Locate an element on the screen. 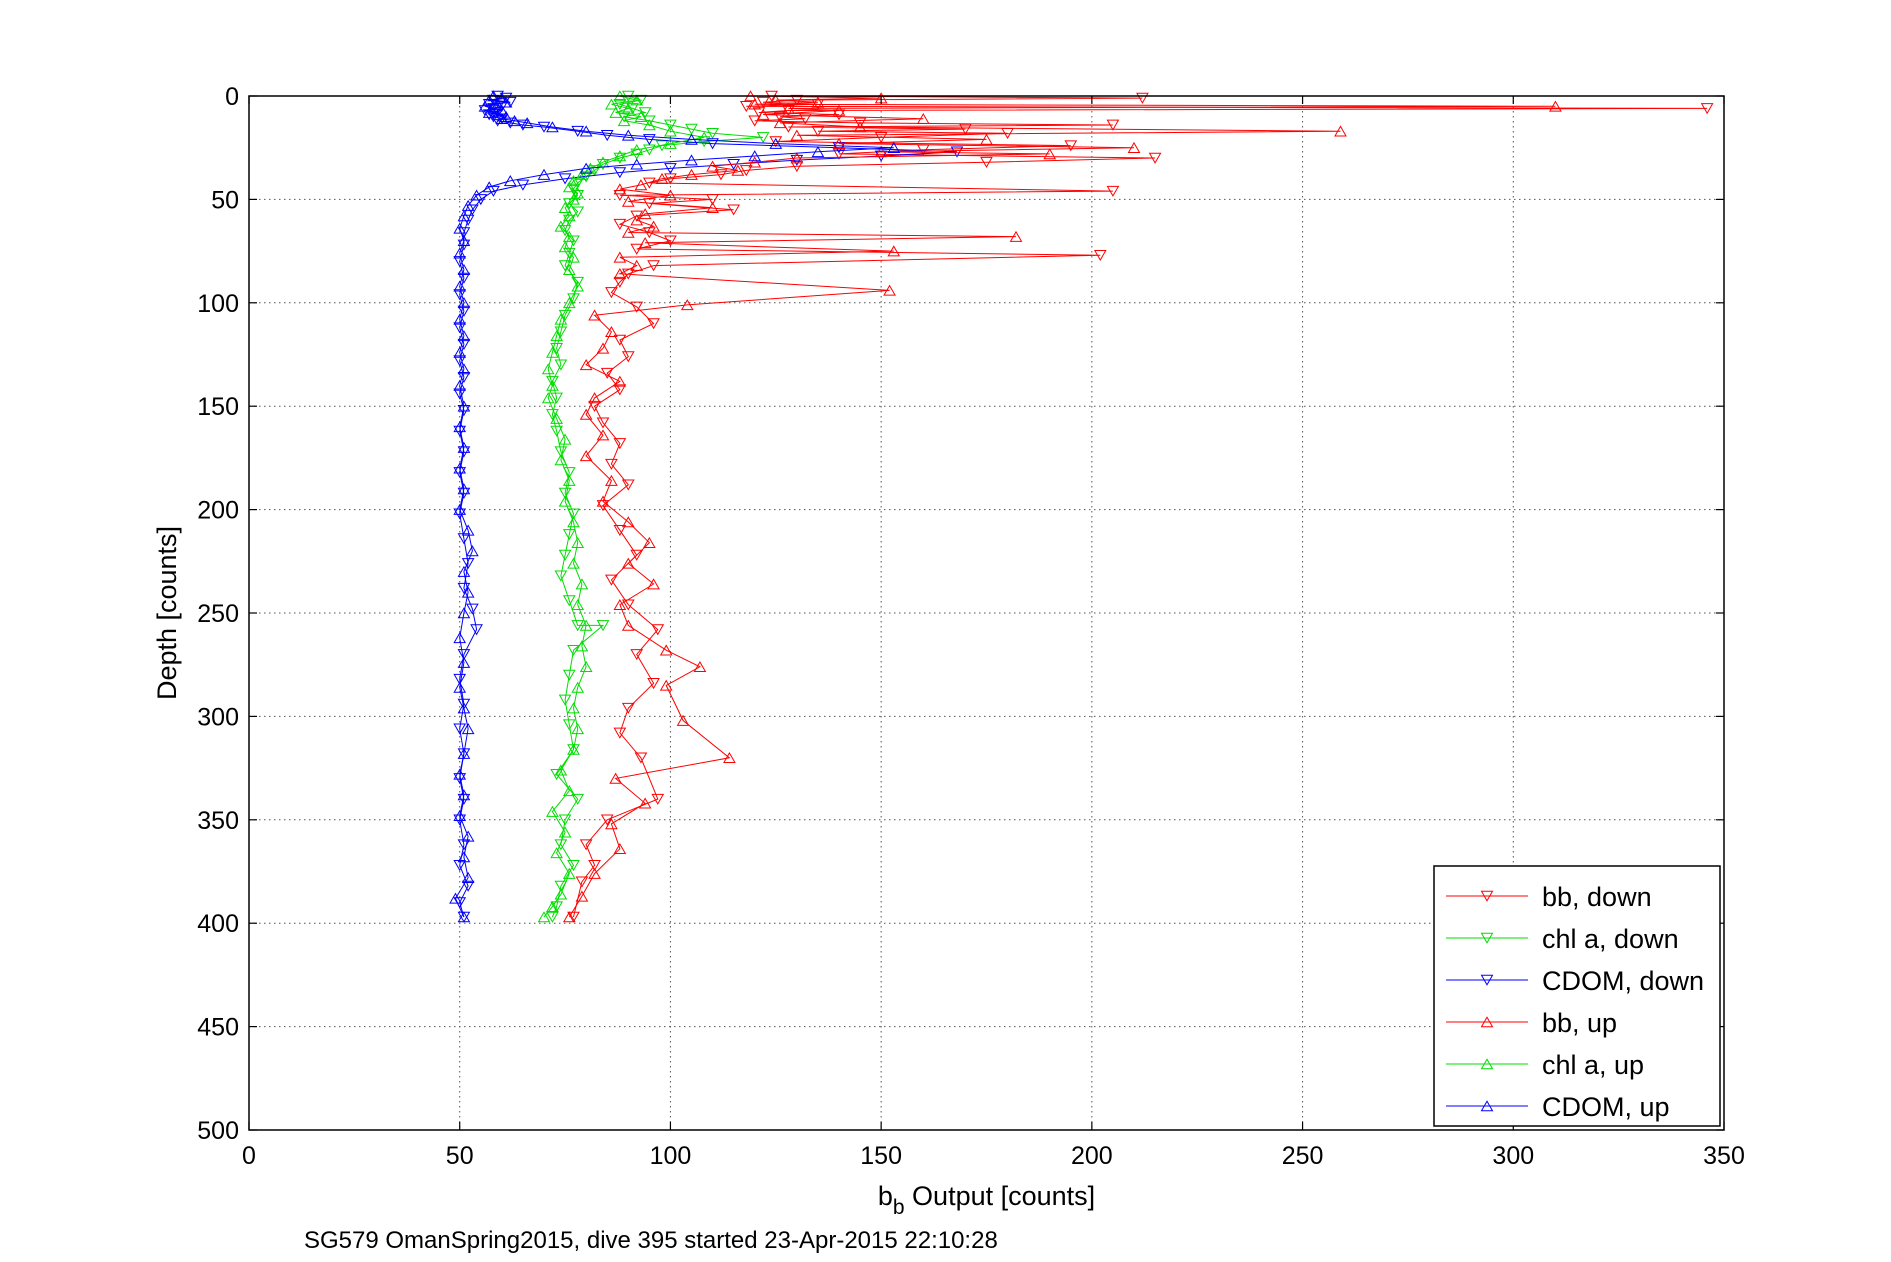 This screenshot has width=1891, height=1262. x-tick-label: 0 is located at coordinates (249, 1156).